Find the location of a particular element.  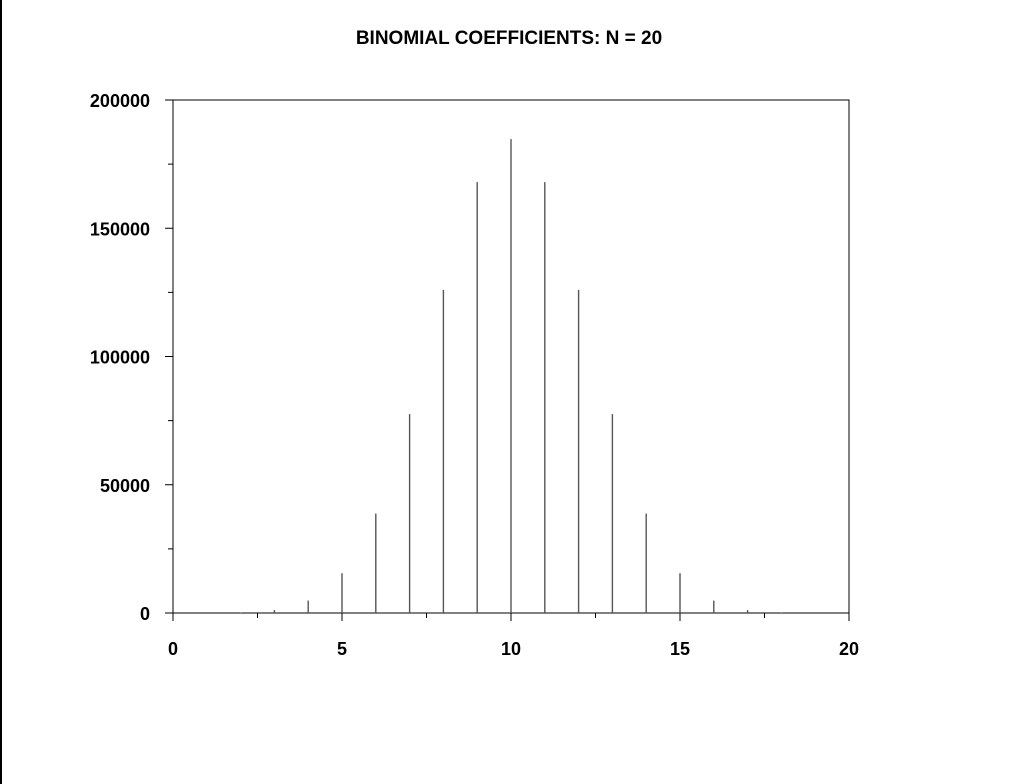

y-tick-label: 0 is located at coordinates (145, 614).